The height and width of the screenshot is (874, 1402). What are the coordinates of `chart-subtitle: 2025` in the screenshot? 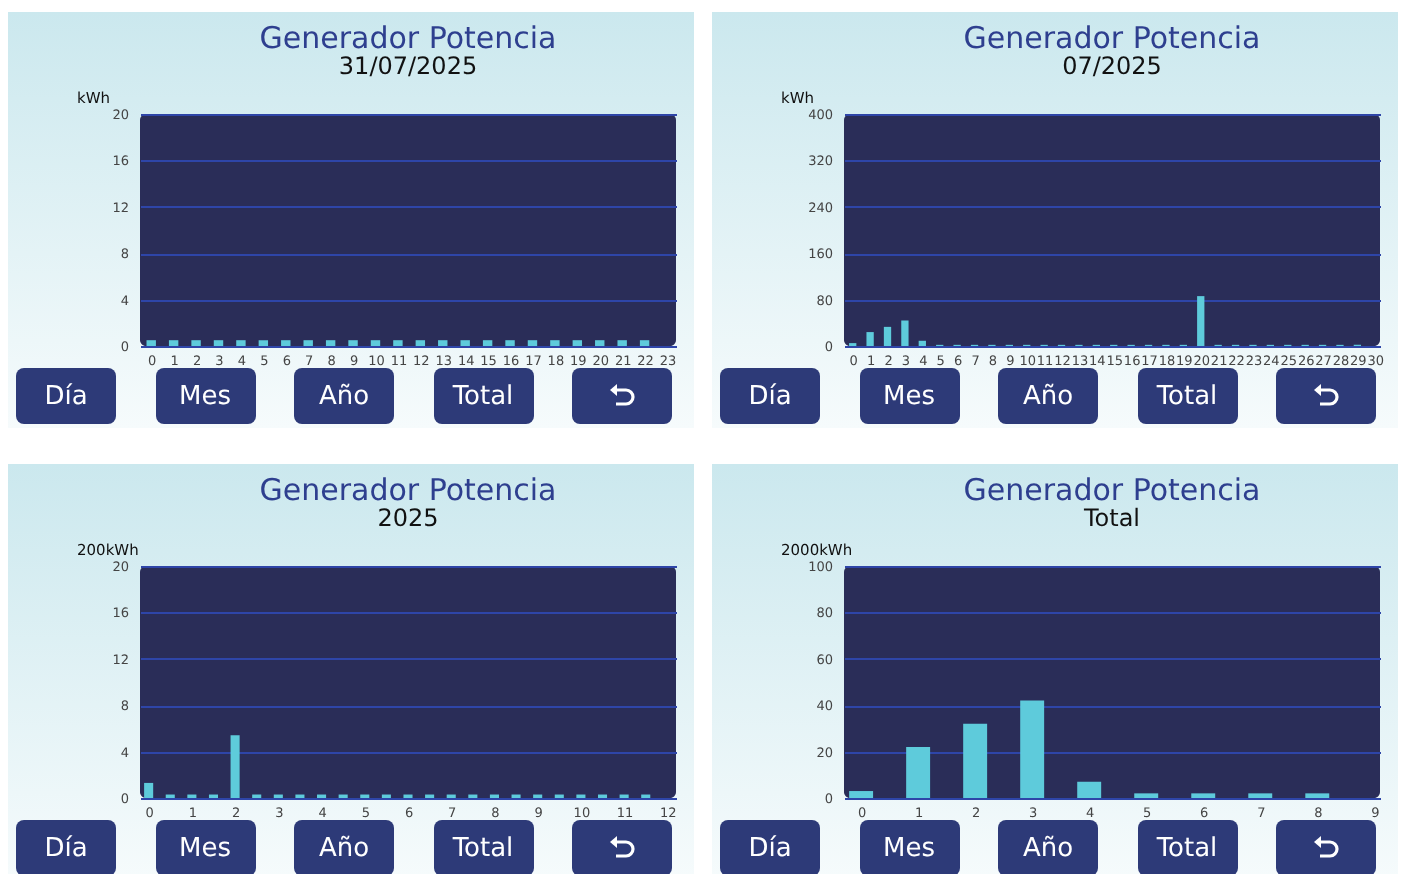 It's located at (408, 518).